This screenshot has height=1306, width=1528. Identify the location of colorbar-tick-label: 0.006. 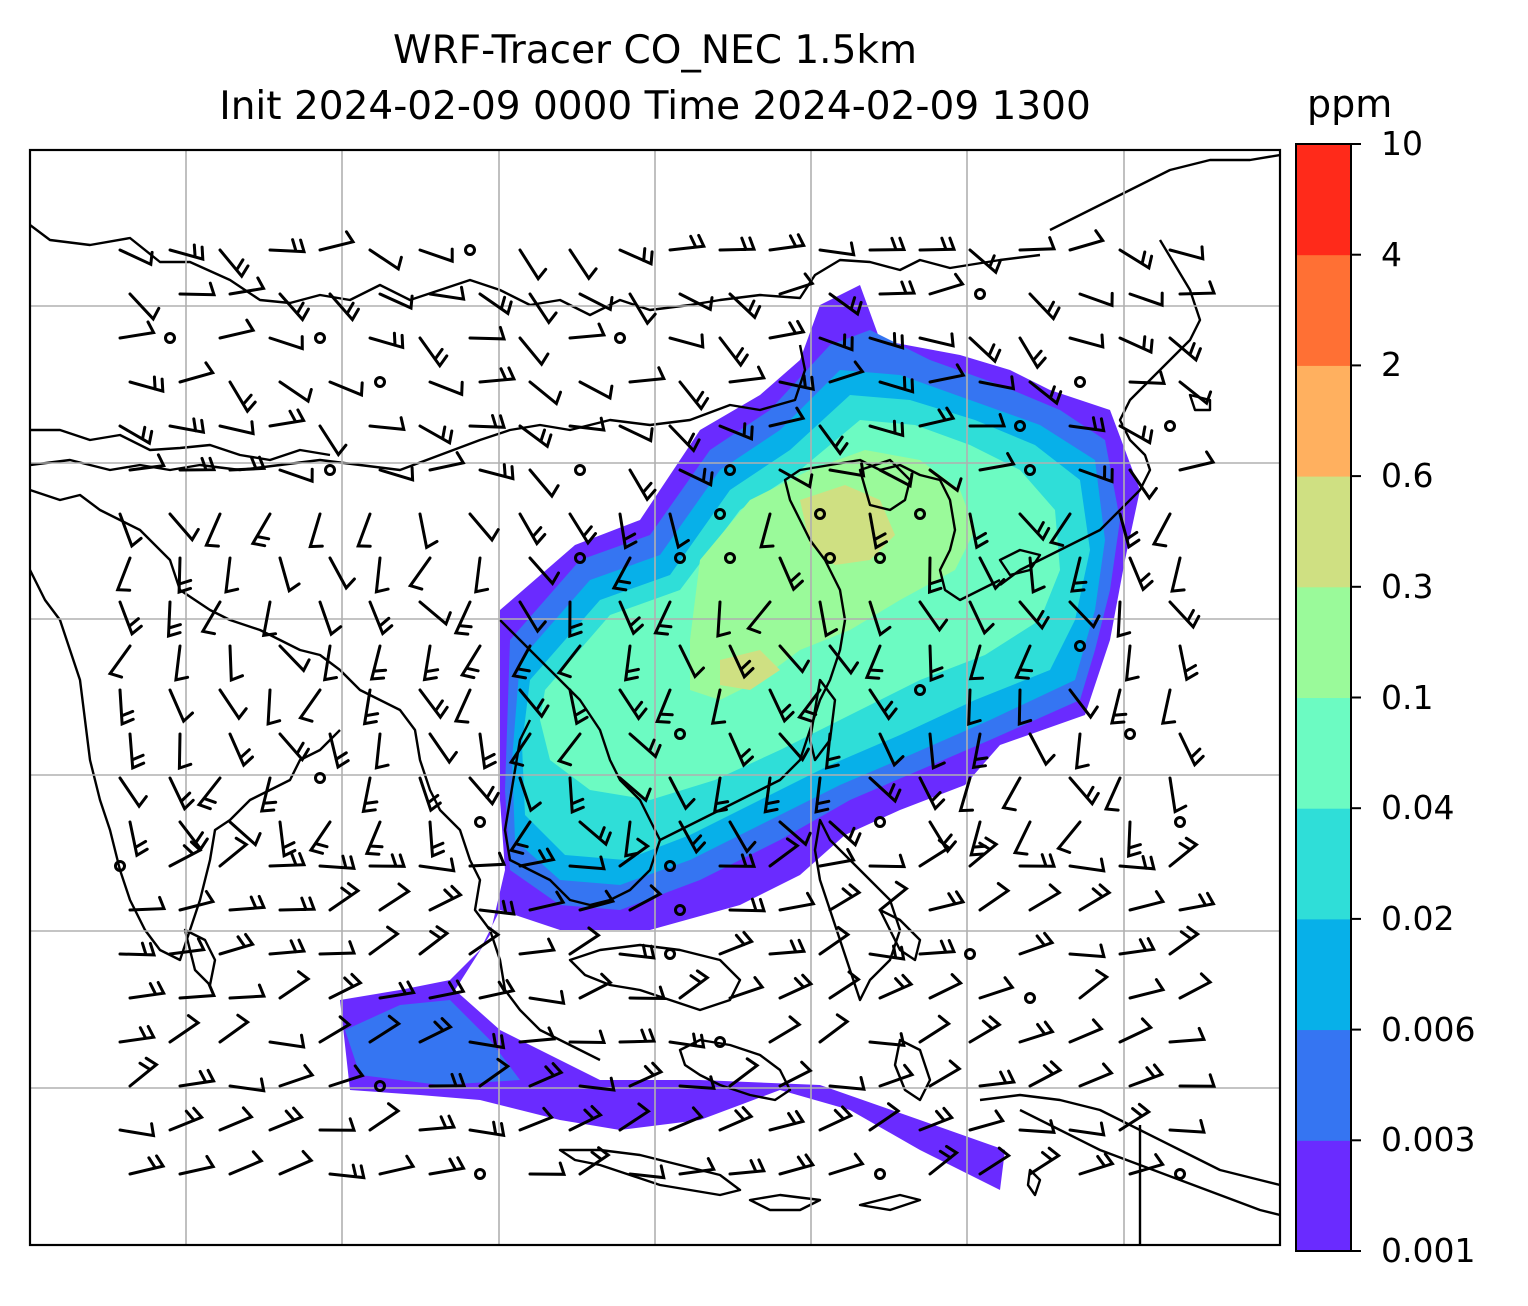
(1428, 1029).